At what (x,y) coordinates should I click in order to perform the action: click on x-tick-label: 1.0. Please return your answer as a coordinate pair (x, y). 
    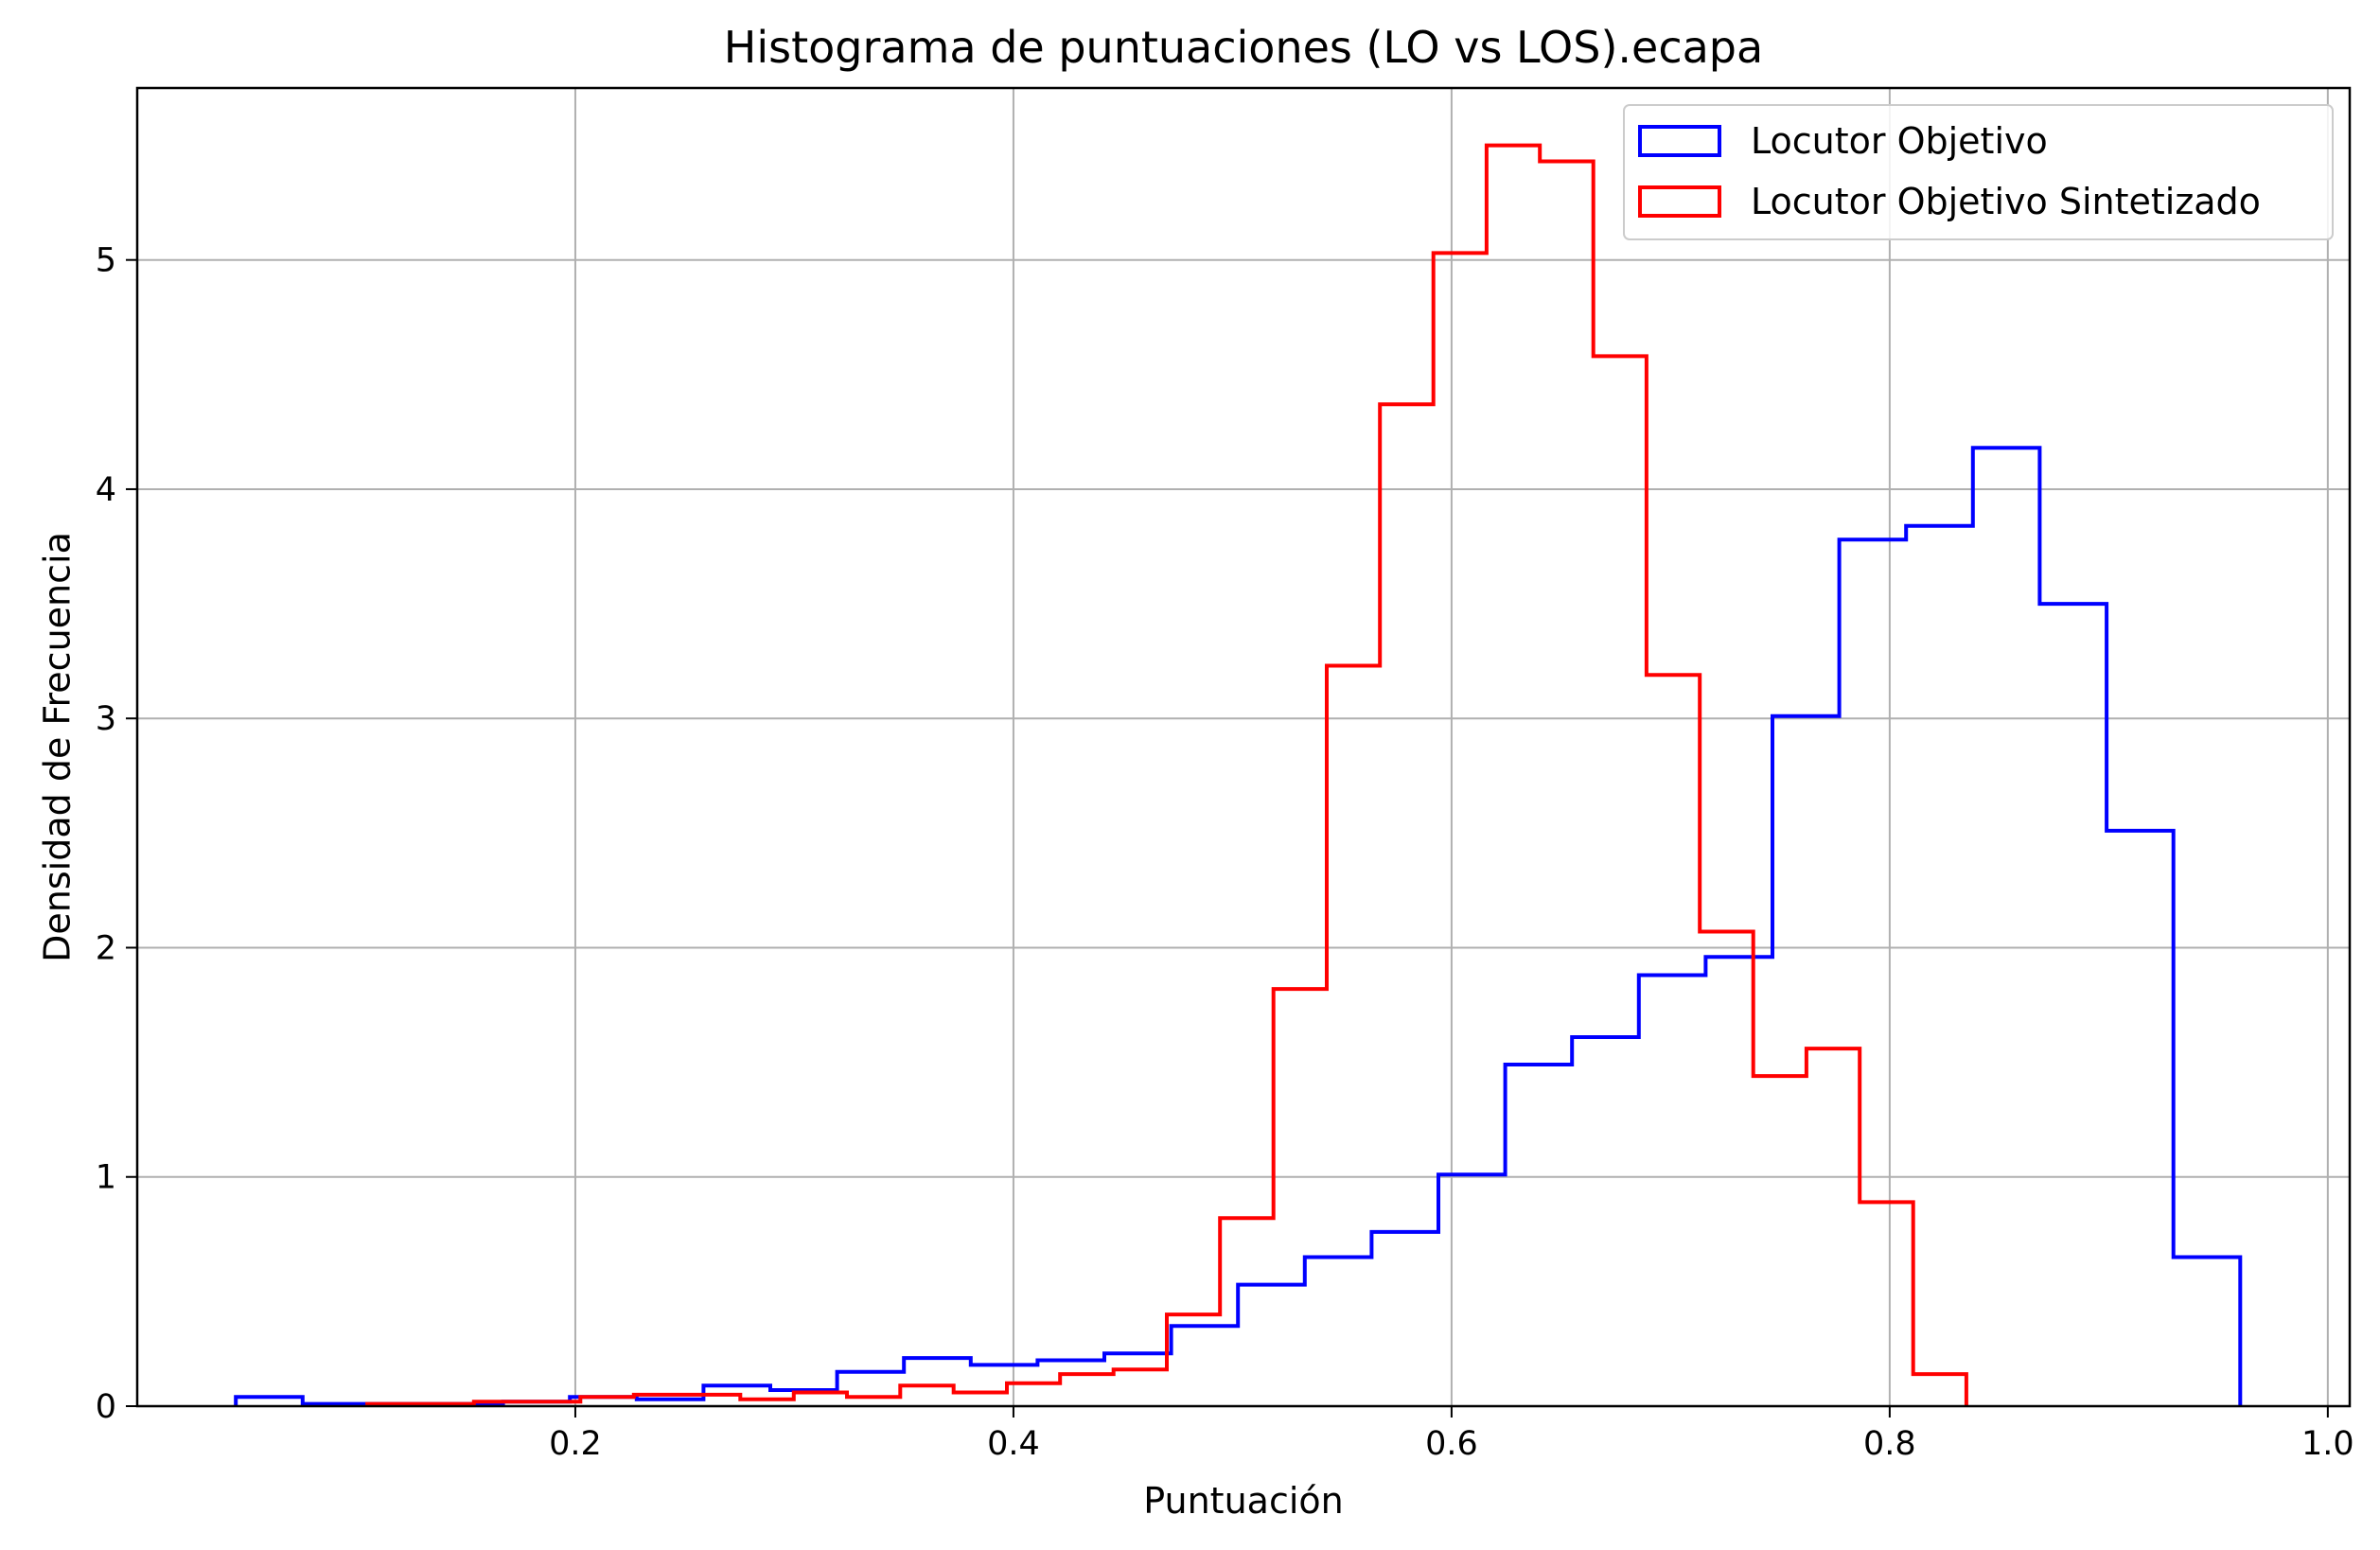
    Looking at the image, I should click on (2327, 1444).